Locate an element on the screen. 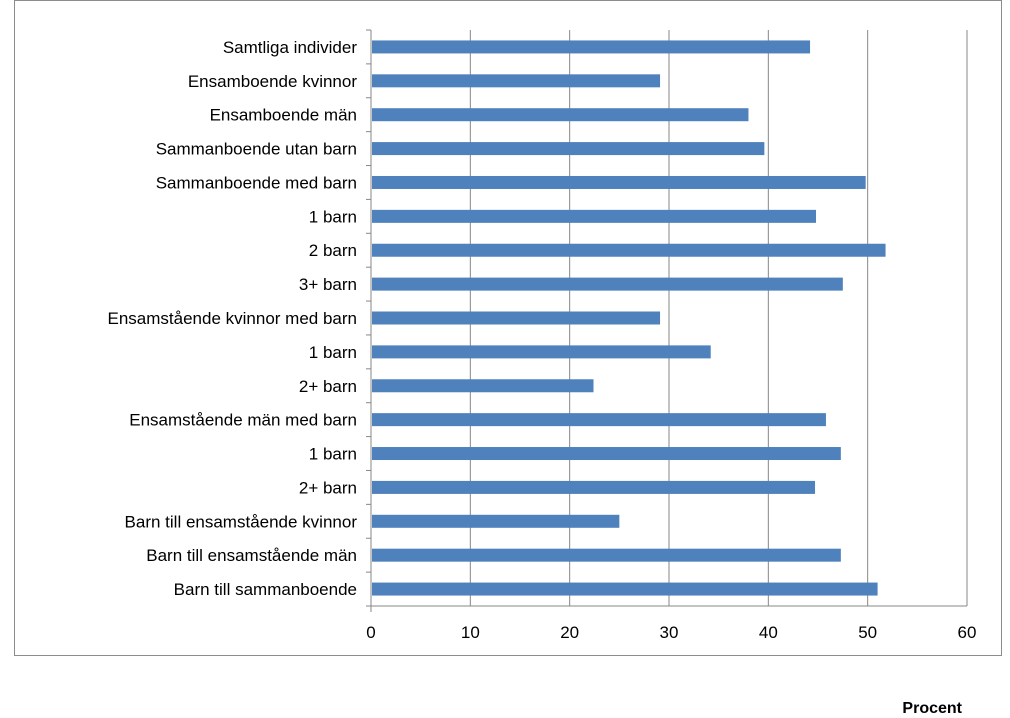  category-label: Samtliga individer is located at coordinates (290, 47).